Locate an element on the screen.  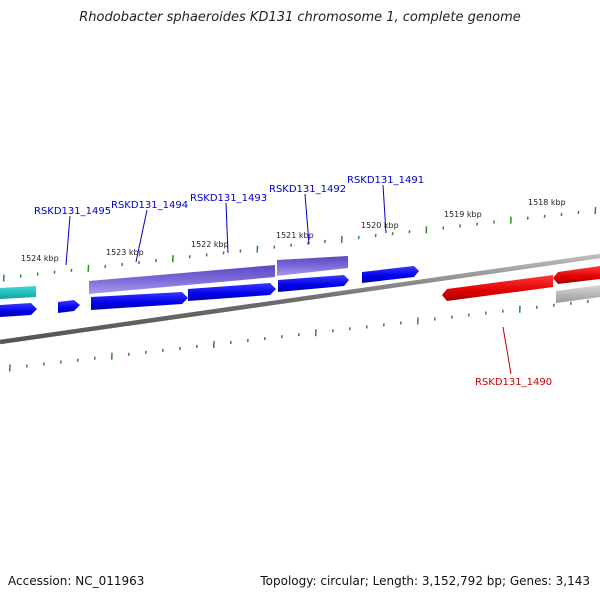
cds-track-reverse is located at coordinates (521, 284).